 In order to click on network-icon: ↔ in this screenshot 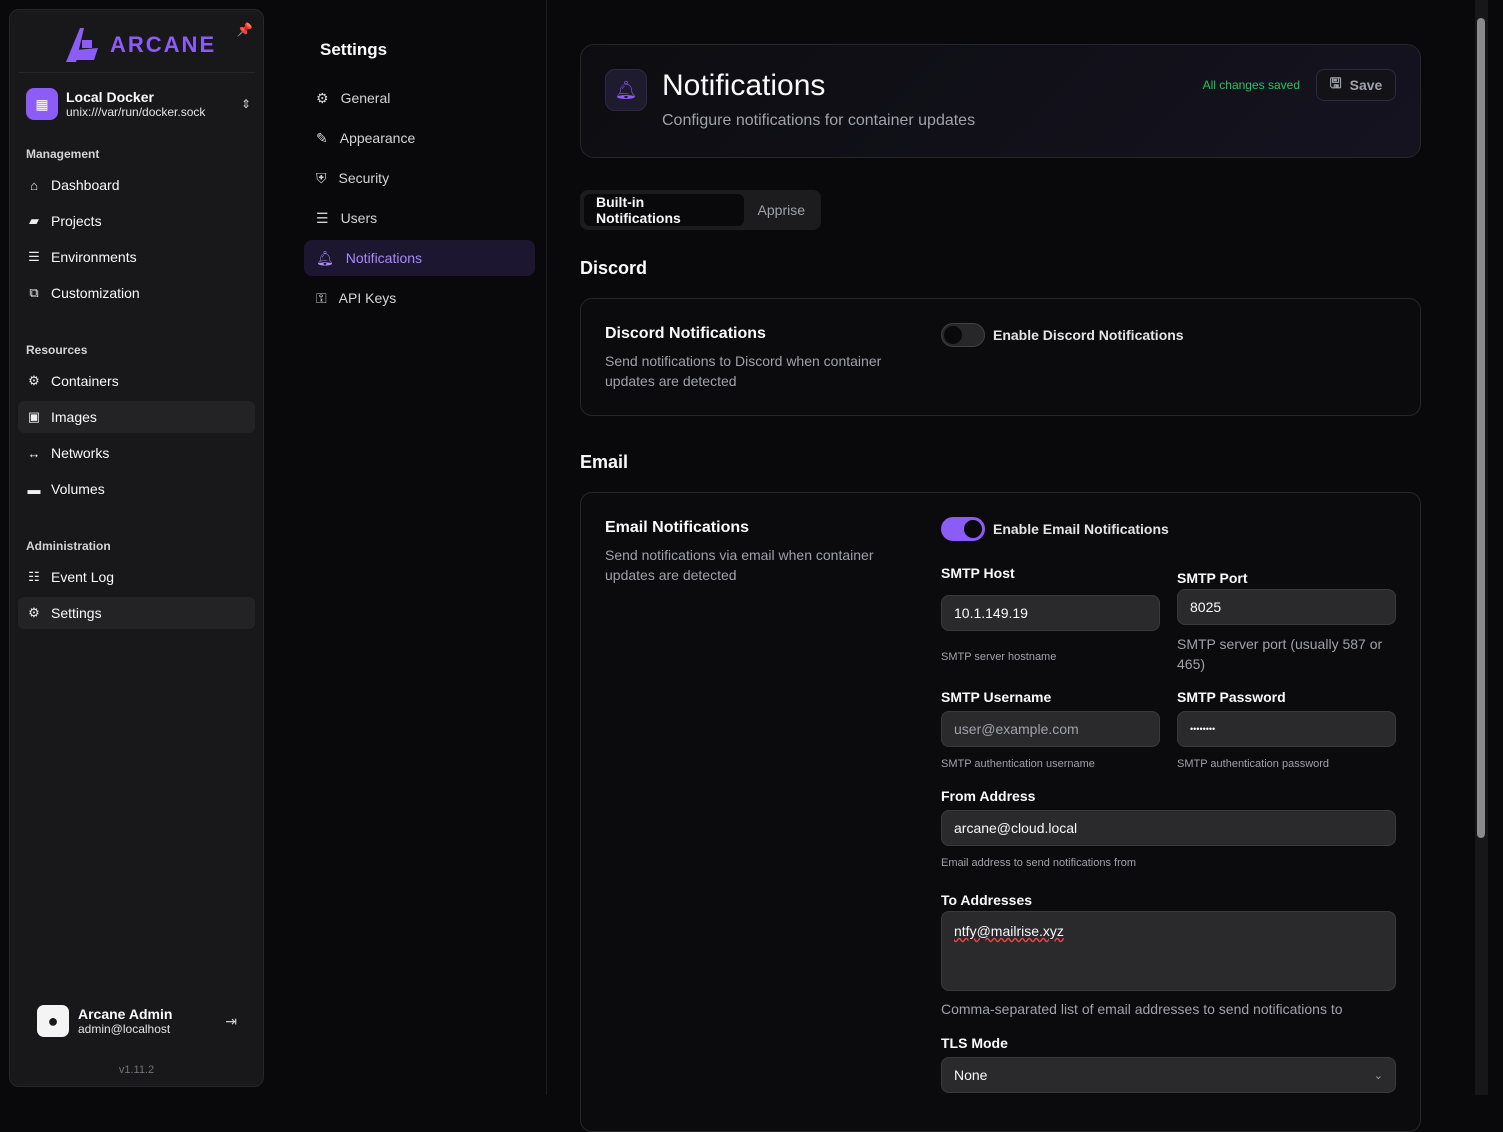, I will do `click(34, 453)`.